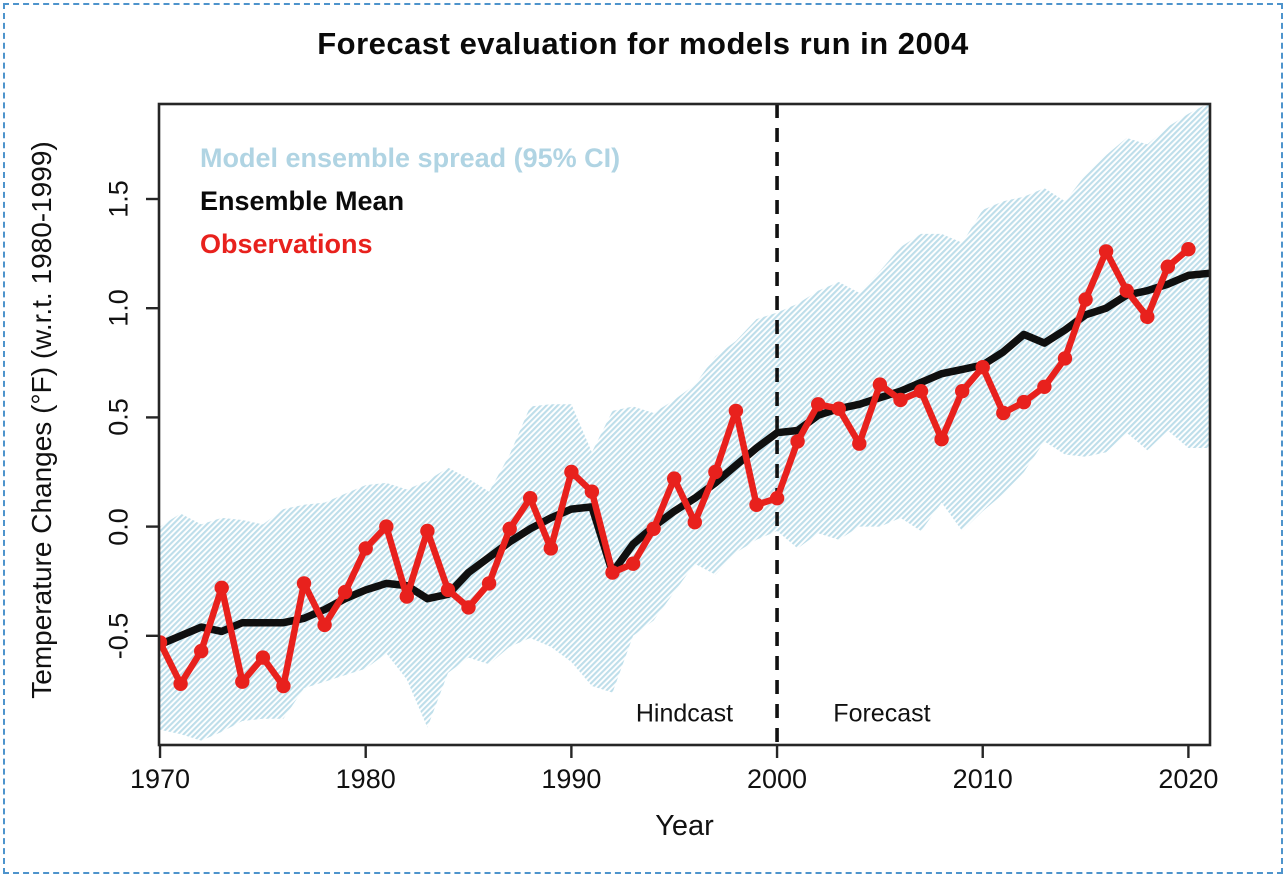 This screenshot has height=877, width=1286. What do you see at coordinates (982, 779) in the screenshot?
I see `x-tick-label: 2010` at bounding box center [982, 779].